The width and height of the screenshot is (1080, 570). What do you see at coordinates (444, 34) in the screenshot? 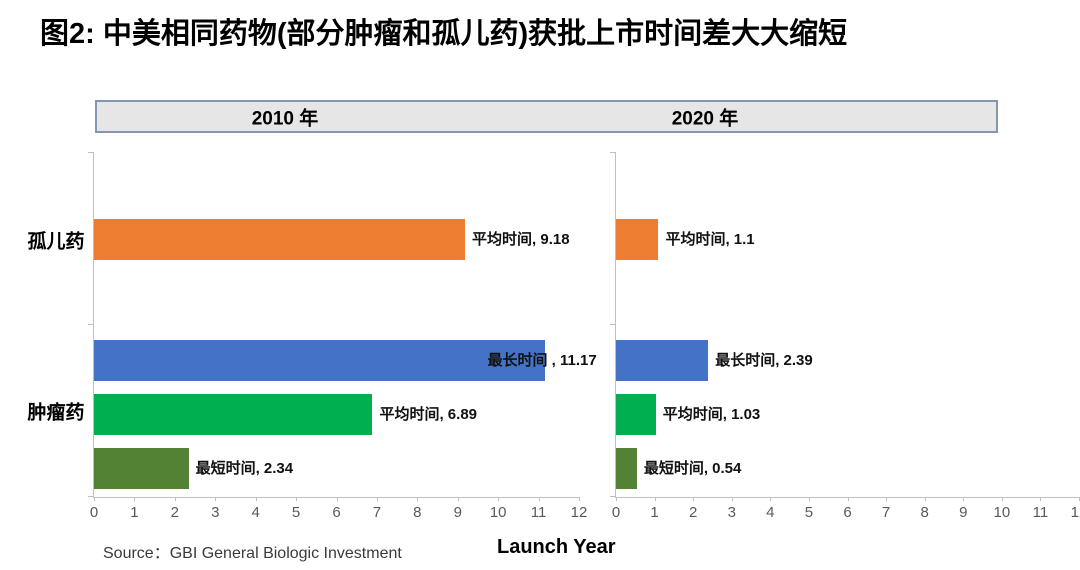
I see `chart-title: 图2: 中美相同药物(部分肿瘤和孤儿药)获批上市时间差大大缩短` at bounding box center [444, 34].